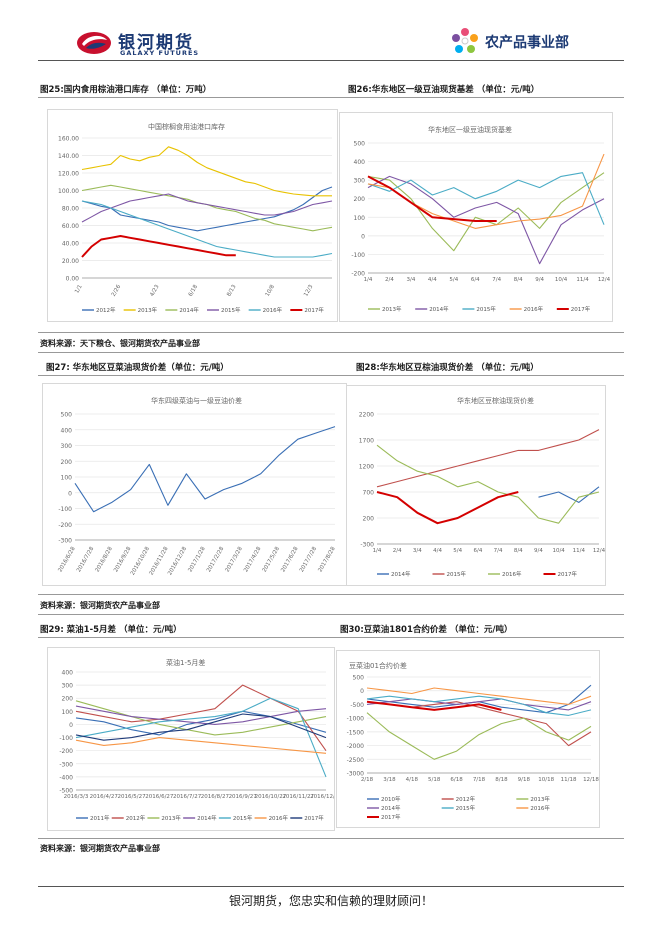  Describe the element at coordinates (194, 291) in the screenshot. I see `x-tick-label: 6/18` at that location.